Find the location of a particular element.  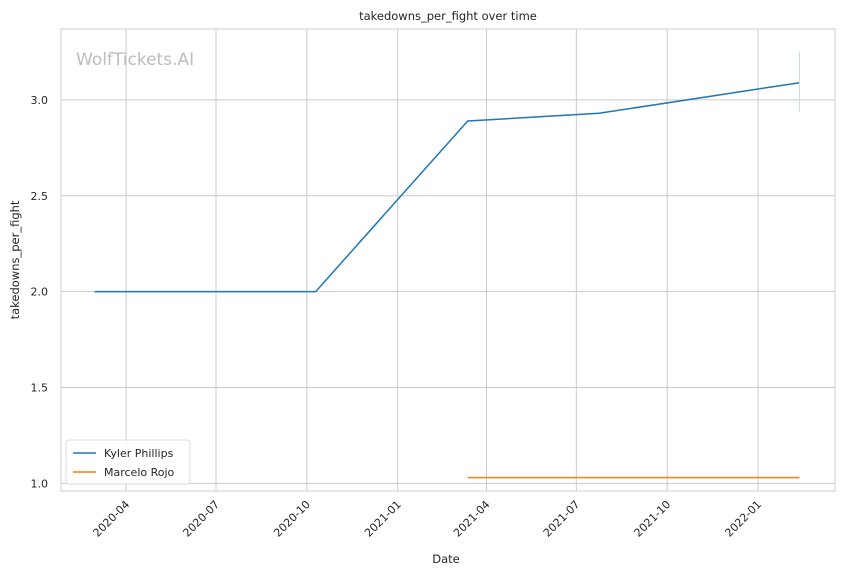

legend: Kyler Phillips Marcelo Rojo is located at coordinates (128, 462).